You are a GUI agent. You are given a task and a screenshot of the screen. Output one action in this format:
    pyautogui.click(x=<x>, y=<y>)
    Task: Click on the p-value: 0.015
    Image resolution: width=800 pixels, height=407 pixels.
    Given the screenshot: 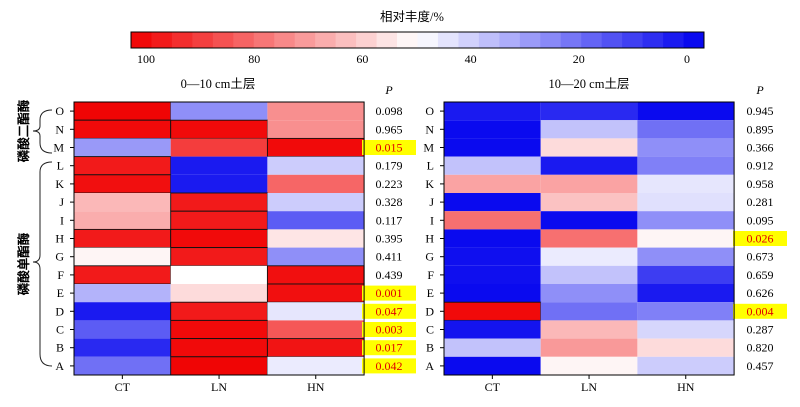 What is the action you would take?
    pyautogui.click(x=389, y=148)
    